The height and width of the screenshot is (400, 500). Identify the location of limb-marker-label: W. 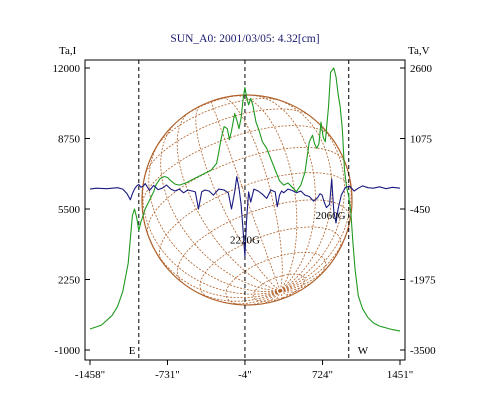
(363, 351).